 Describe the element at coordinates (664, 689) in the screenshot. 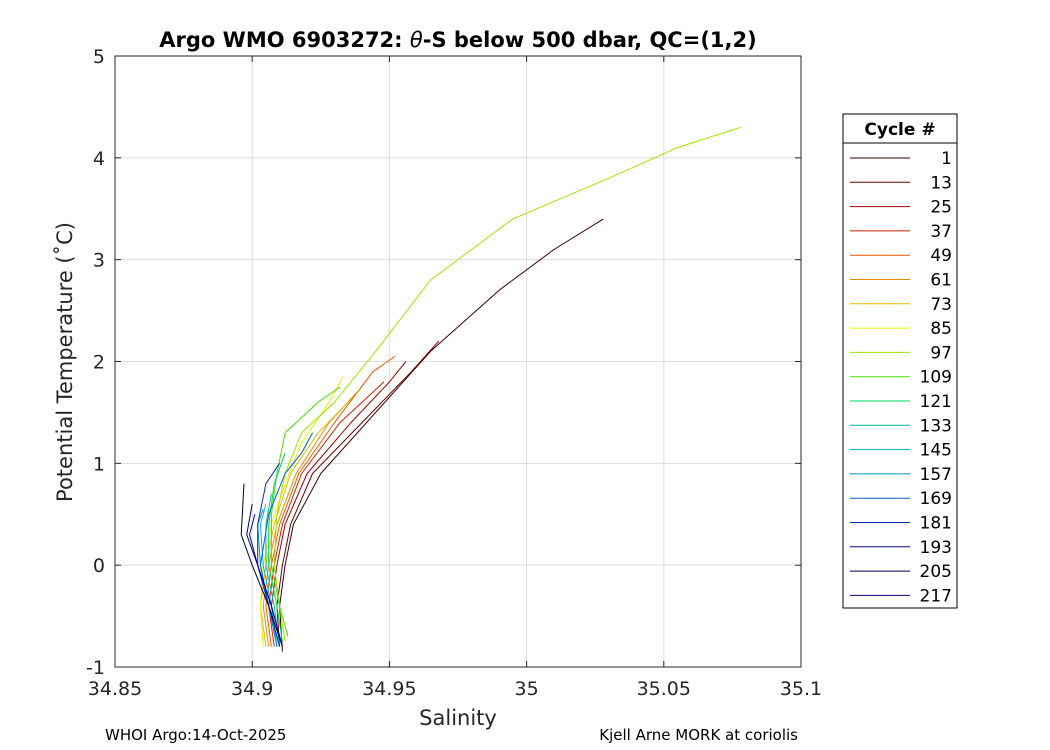

I see `x-tick-label: 35.05` at that location.